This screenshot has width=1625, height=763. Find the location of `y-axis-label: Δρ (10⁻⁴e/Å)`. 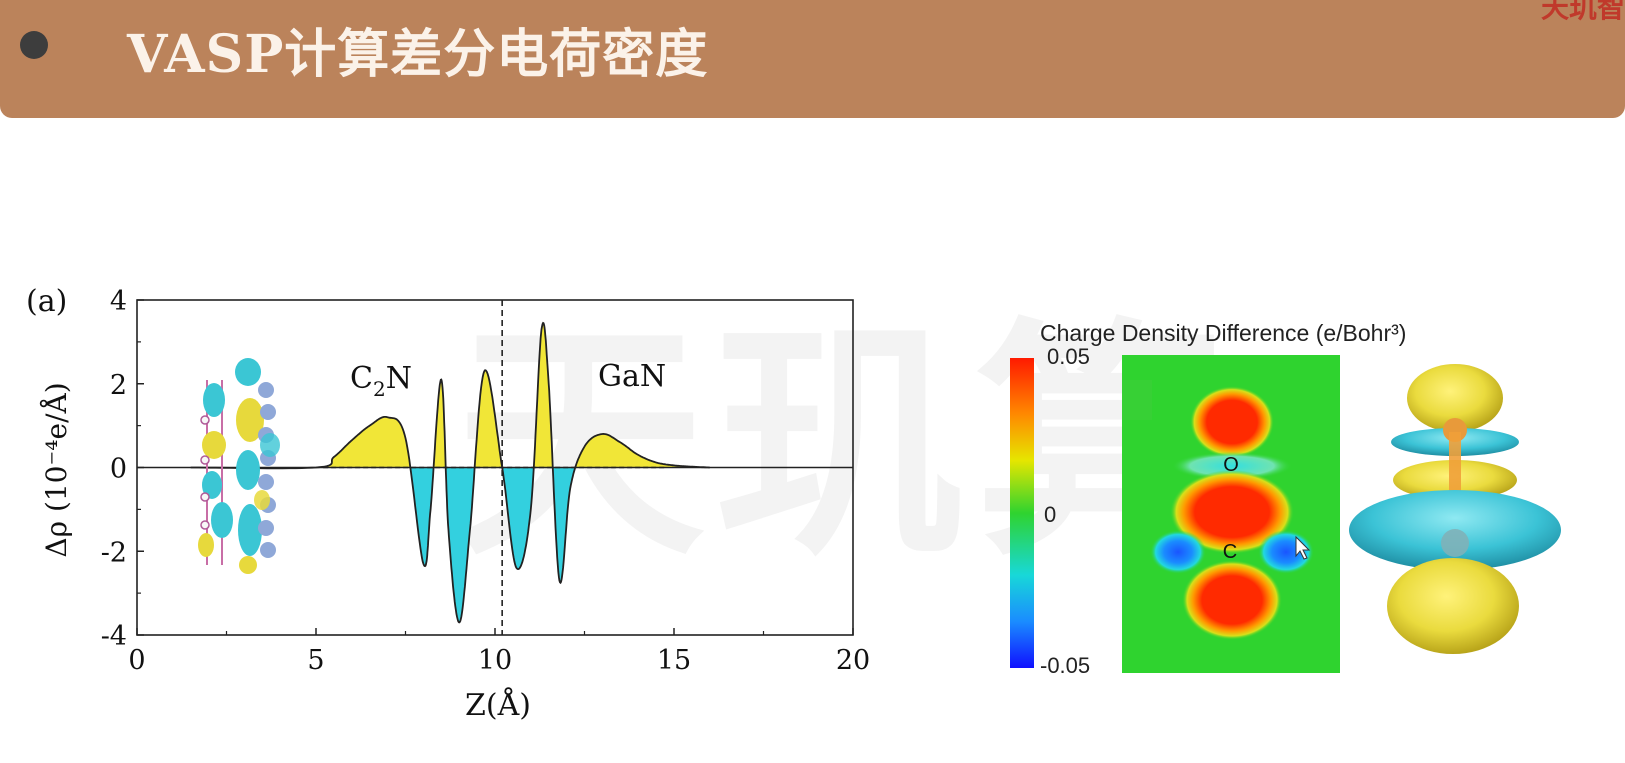

y-axis-label: Δρ (10⁻⁴e/Å) is located at coordinates (56, 469).